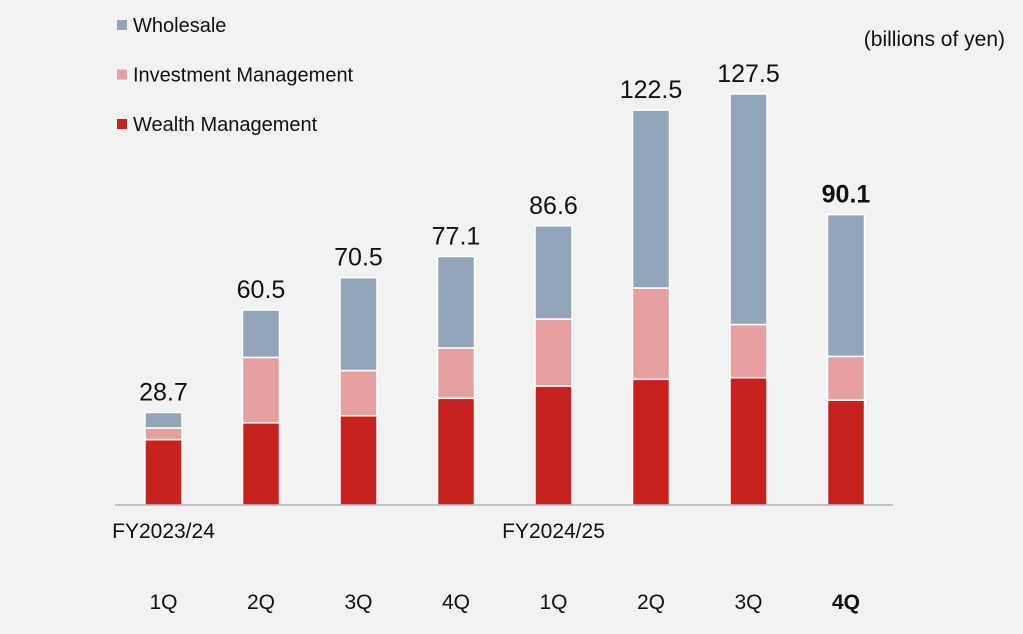  I want to click on unit-note: (billions of yen), so click(934, 39).